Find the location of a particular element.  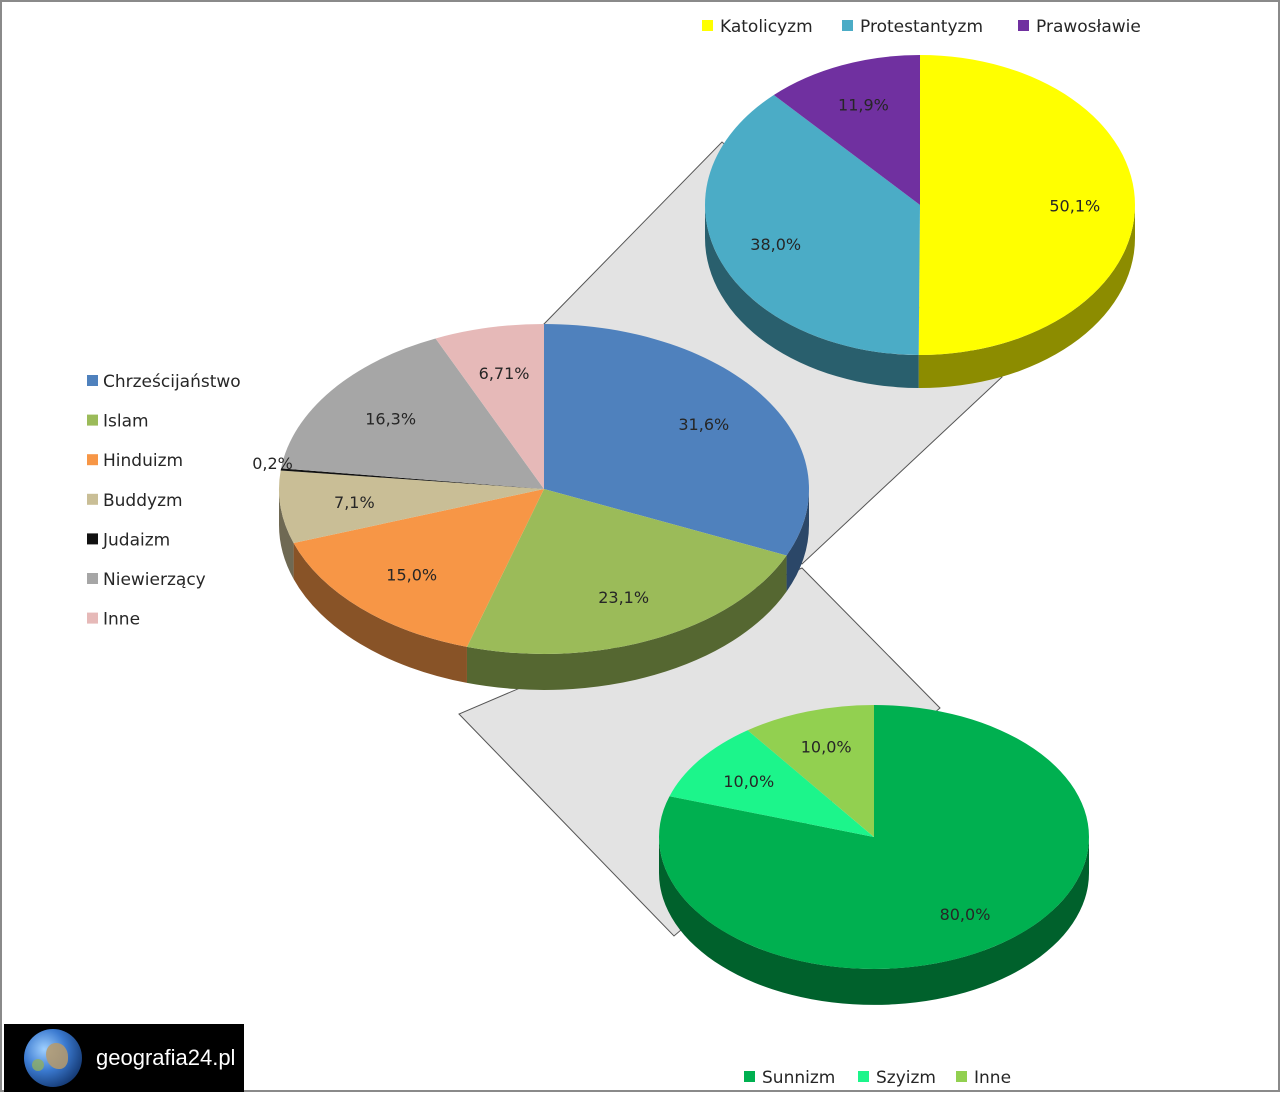

legend-swatch-niewierzacy is located at coordinates (92, 578).